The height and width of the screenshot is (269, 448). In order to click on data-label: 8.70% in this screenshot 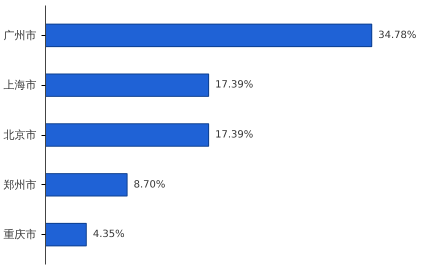, I will do `click(150, 184)`.